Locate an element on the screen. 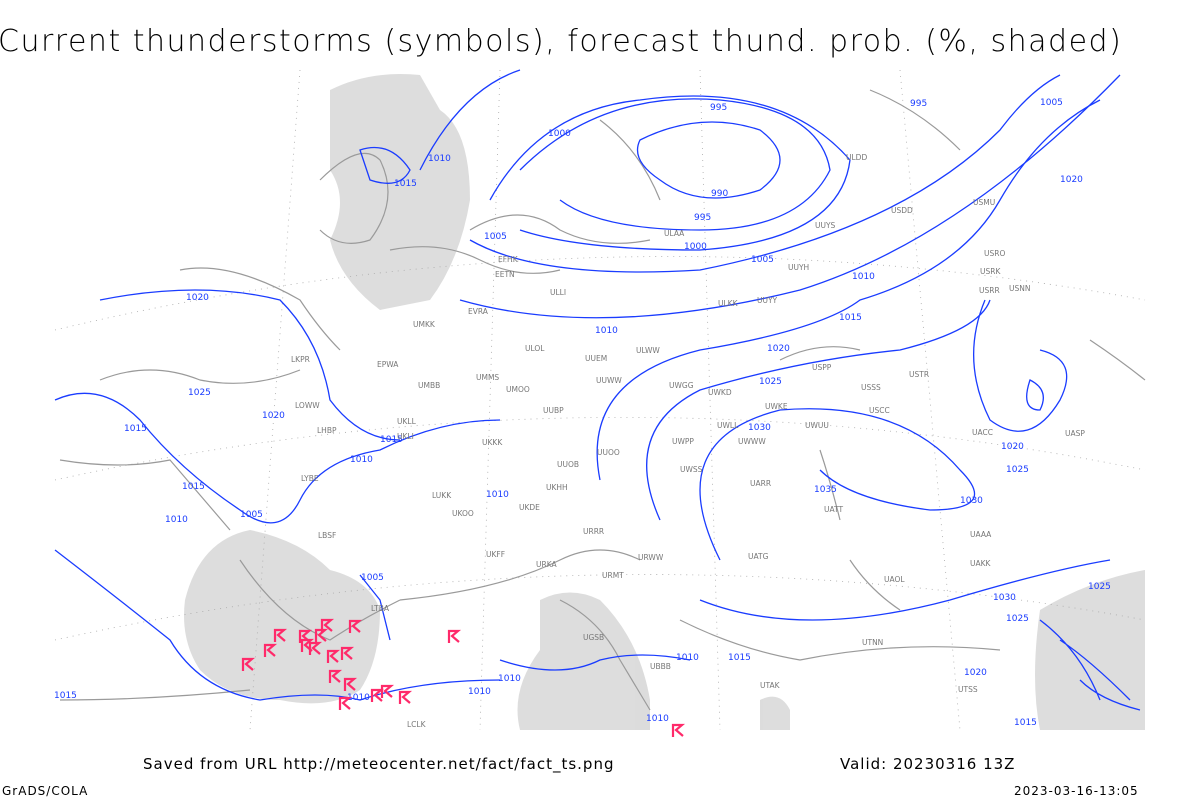  station-label: UUYY is located at coordinates (767, 300).